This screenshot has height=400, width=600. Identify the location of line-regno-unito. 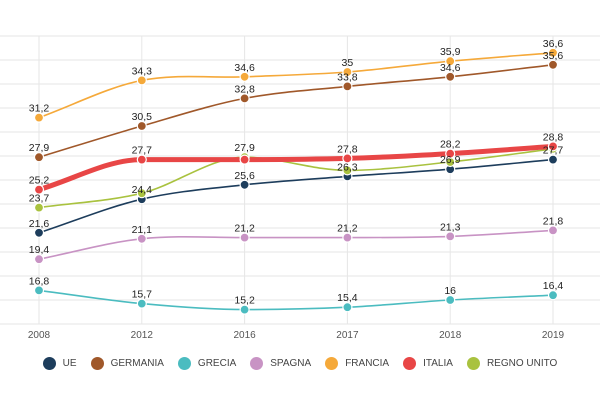
(296, 178).